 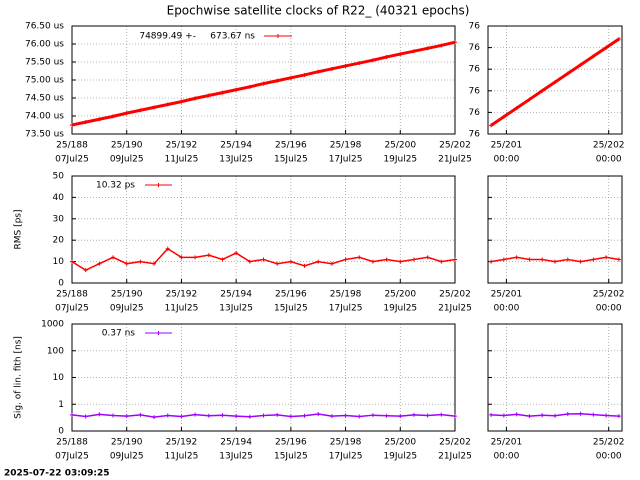 What do you see at coordinates (56, 474) in the screenshot?
I see `timestamp: 2025-07-22 03:09:25` at bounding box center [56, 474].